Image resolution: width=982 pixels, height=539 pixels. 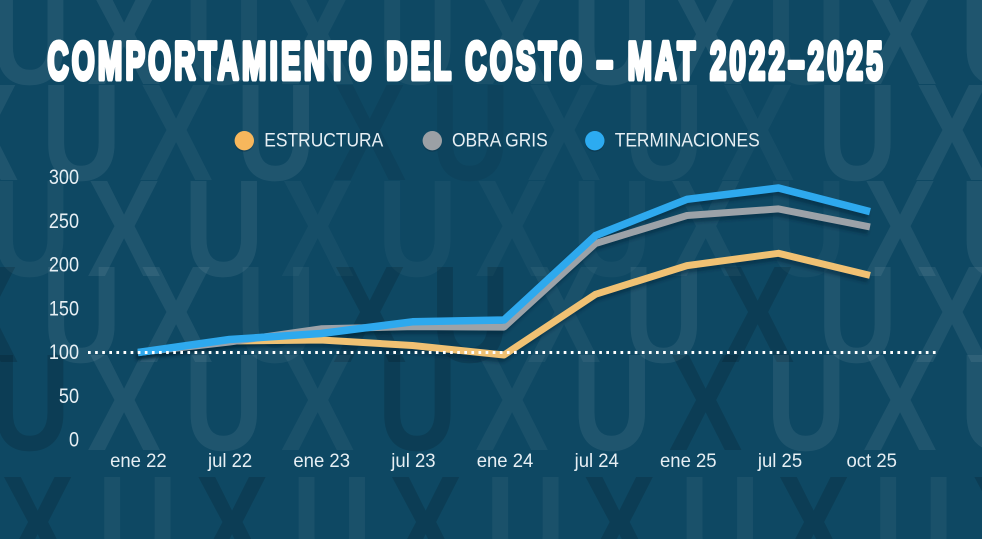 I want to click on svg-text: OBRA GRIS, so click(x=500, y=140).